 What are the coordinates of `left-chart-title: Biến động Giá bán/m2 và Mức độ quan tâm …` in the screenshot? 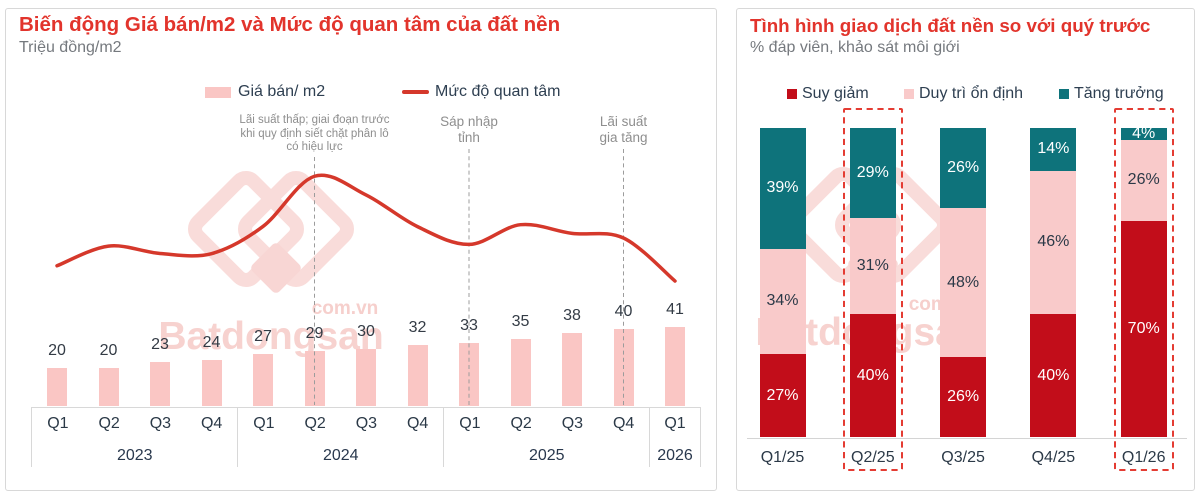 It's located at (290, 24).